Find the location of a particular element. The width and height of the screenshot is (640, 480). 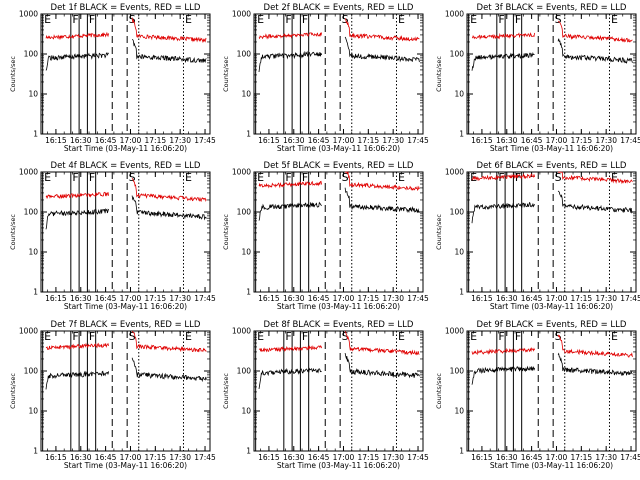

panel-title: Det 9f BLACK = Events, RED = LLD is located at coordinates (552, 325).